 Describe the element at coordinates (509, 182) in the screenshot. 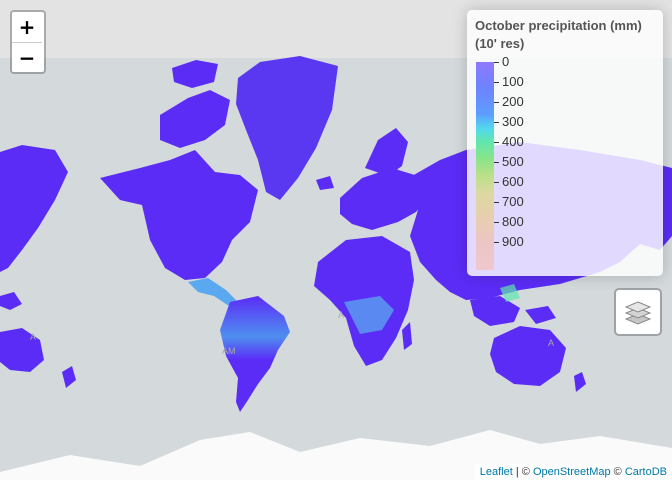

I see `legend-tick: 600` at that location.